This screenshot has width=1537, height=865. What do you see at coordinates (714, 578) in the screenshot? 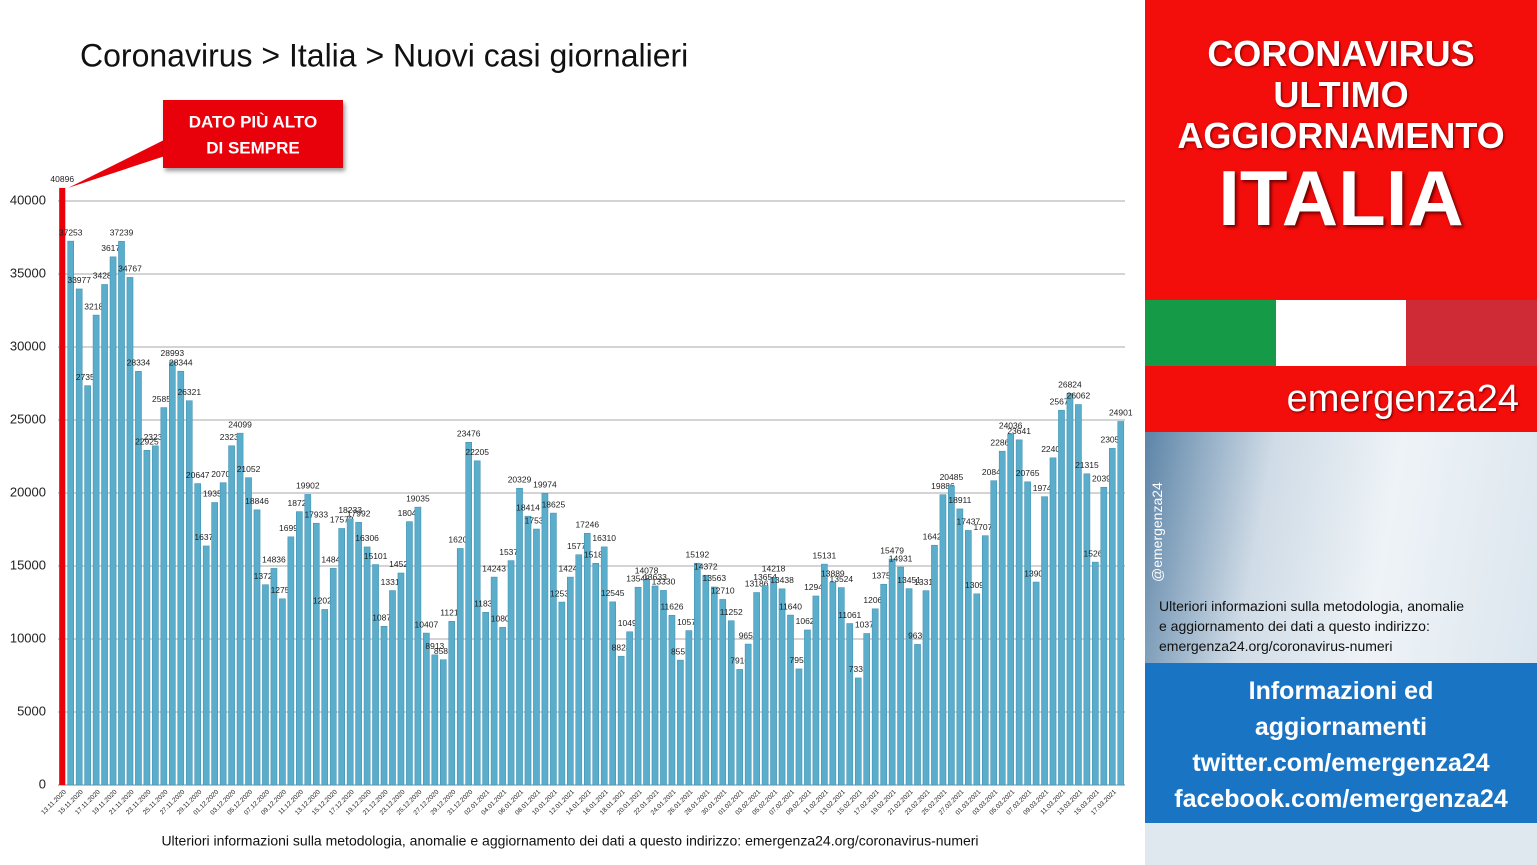
I see `data-label: 13563` at bounding box center [714, 578].